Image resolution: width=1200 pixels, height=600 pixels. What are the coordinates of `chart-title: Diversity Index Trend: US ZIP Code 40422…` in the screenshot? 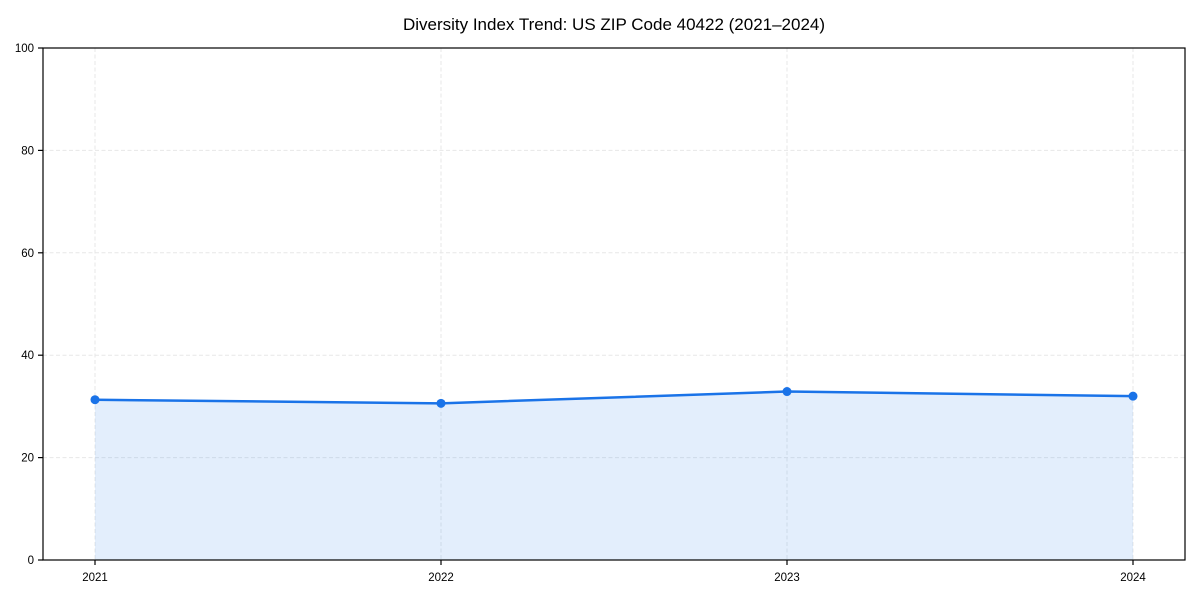 It's located at (614, 24).